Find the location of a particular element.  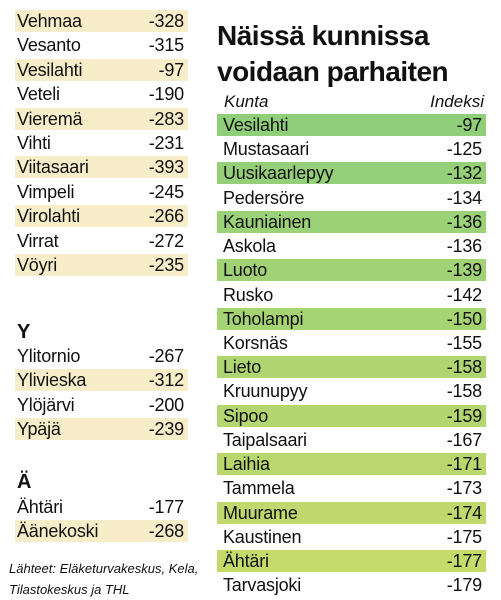

list-item: Muurame -174 is located at coordinates (351, 512).